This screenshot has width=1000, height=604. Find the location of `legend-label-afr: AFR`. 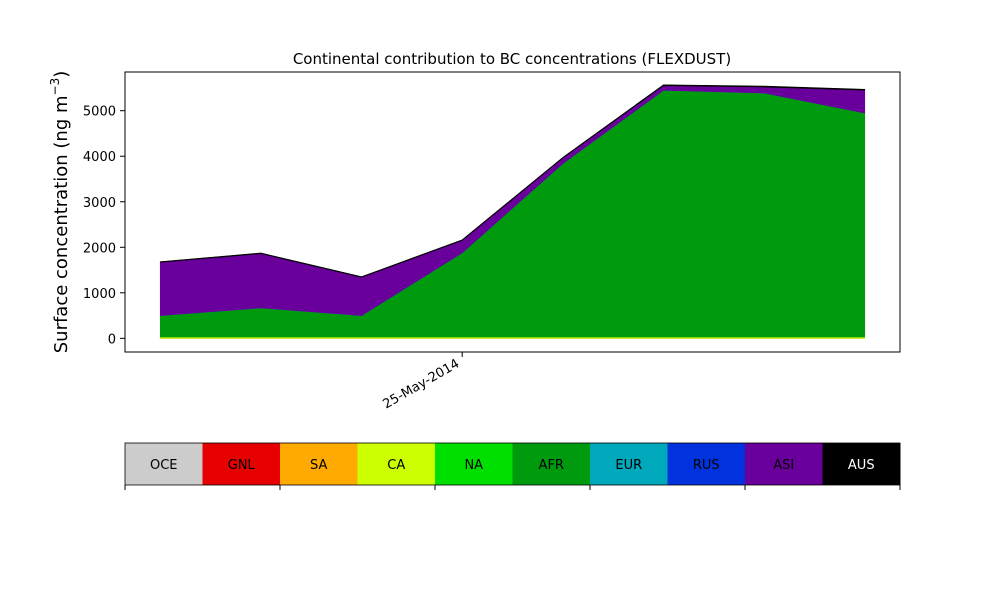

legend-label-afr: AFR is located at coordinates (551, 465).